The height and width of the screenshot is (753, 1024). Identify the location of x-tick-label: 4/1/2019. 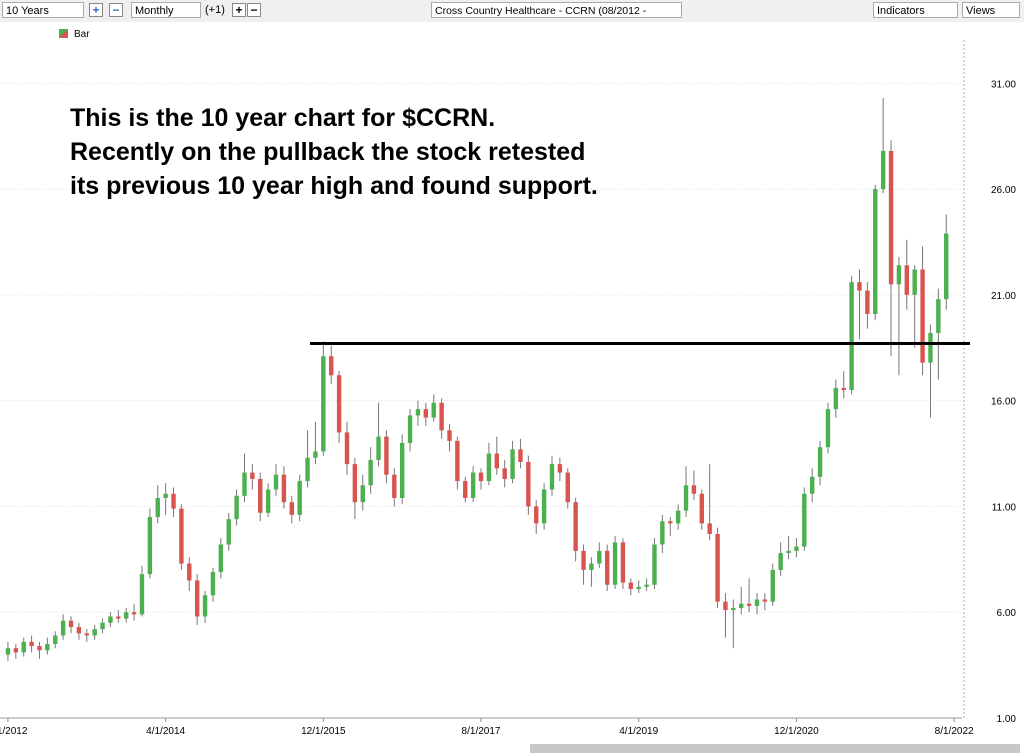
(638, 731).